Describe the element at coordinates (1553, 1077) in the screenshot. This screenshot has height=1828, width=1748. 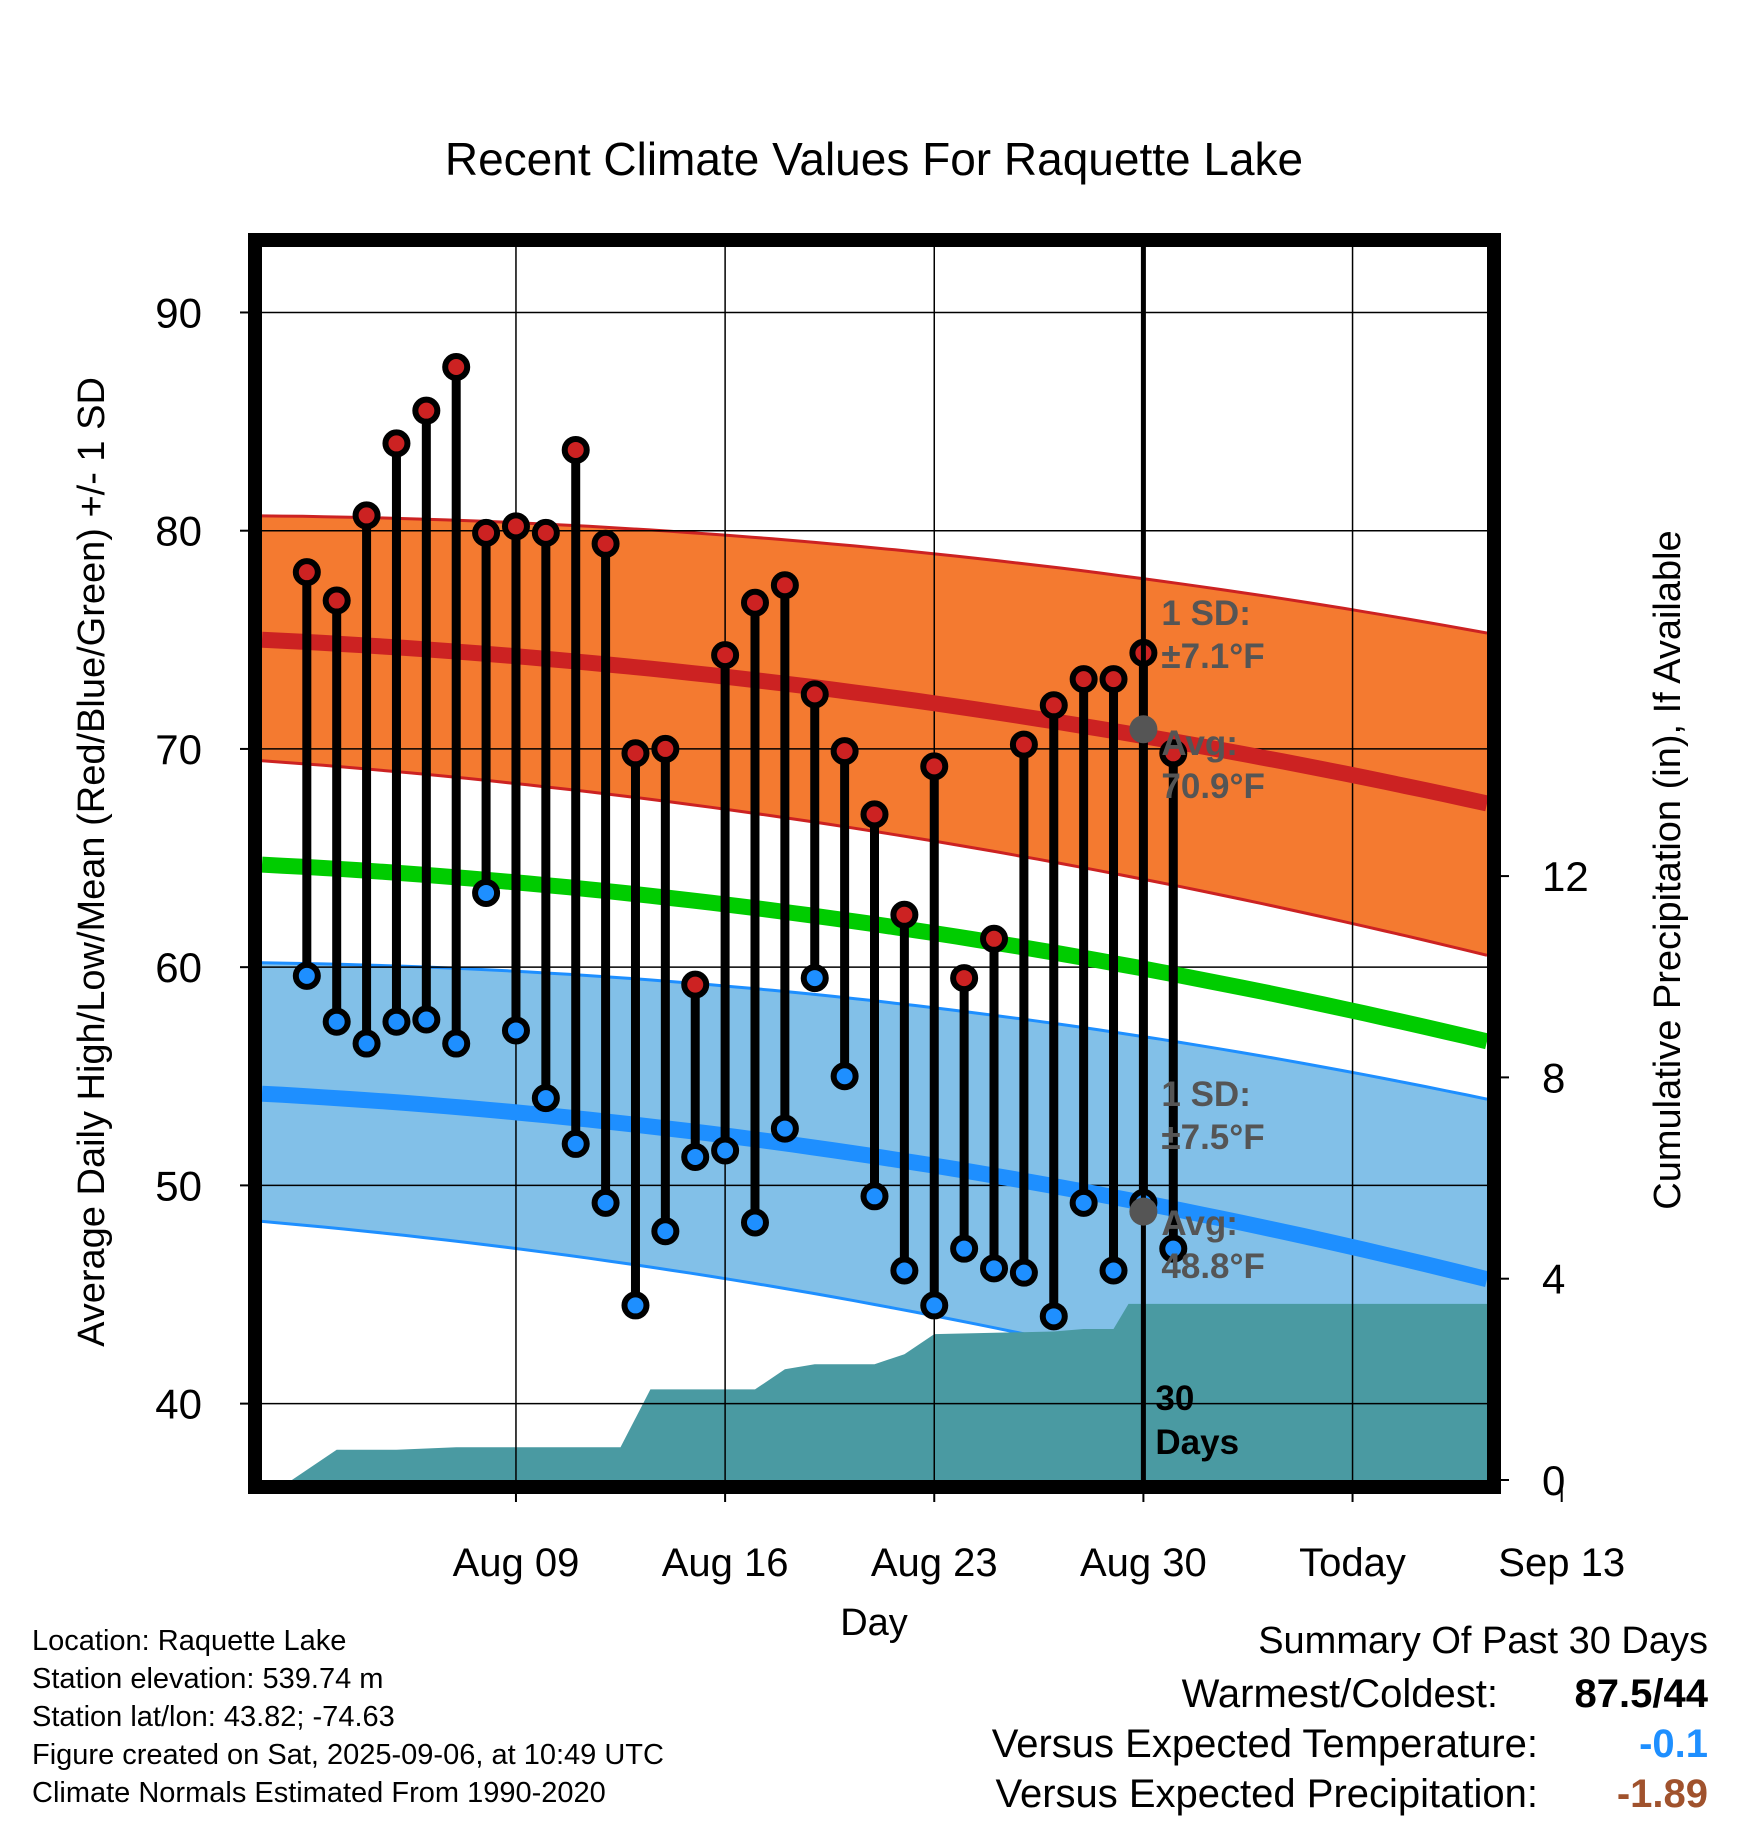
I see `y2-tick-label: 8` at that location.